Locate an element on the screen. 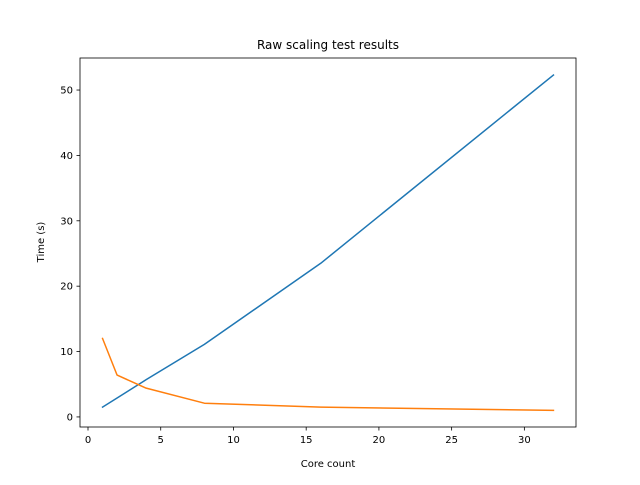 This screenshot has width=640, height=485. x-tick-label: 10 is located at coordinates (233, 440).